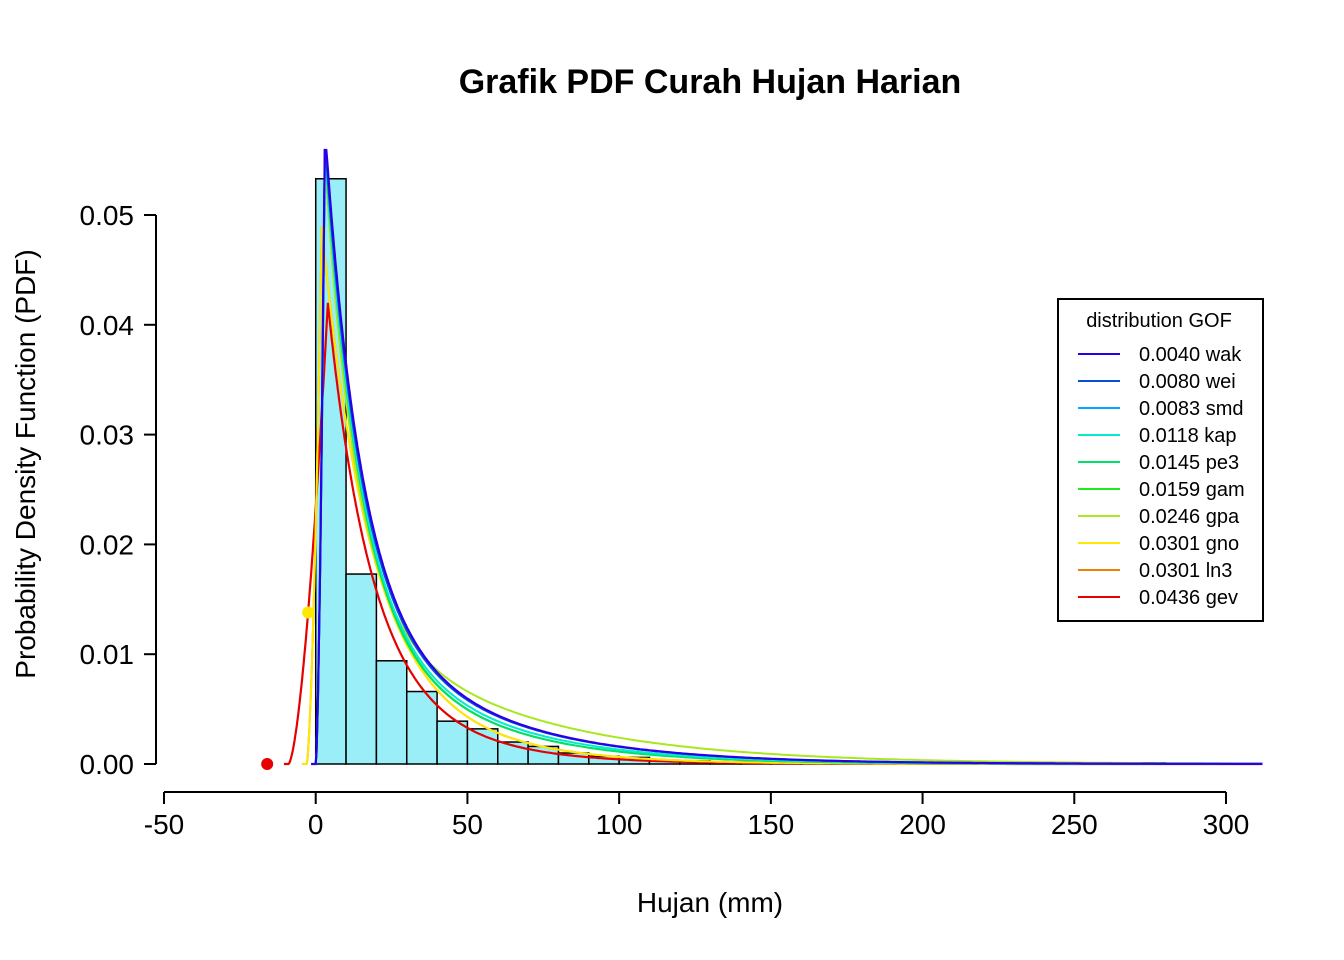 Image resolution: width=1344 pixels, height=960 pixels. I want to click on x-tick-label: 250, so click(1074, 824).